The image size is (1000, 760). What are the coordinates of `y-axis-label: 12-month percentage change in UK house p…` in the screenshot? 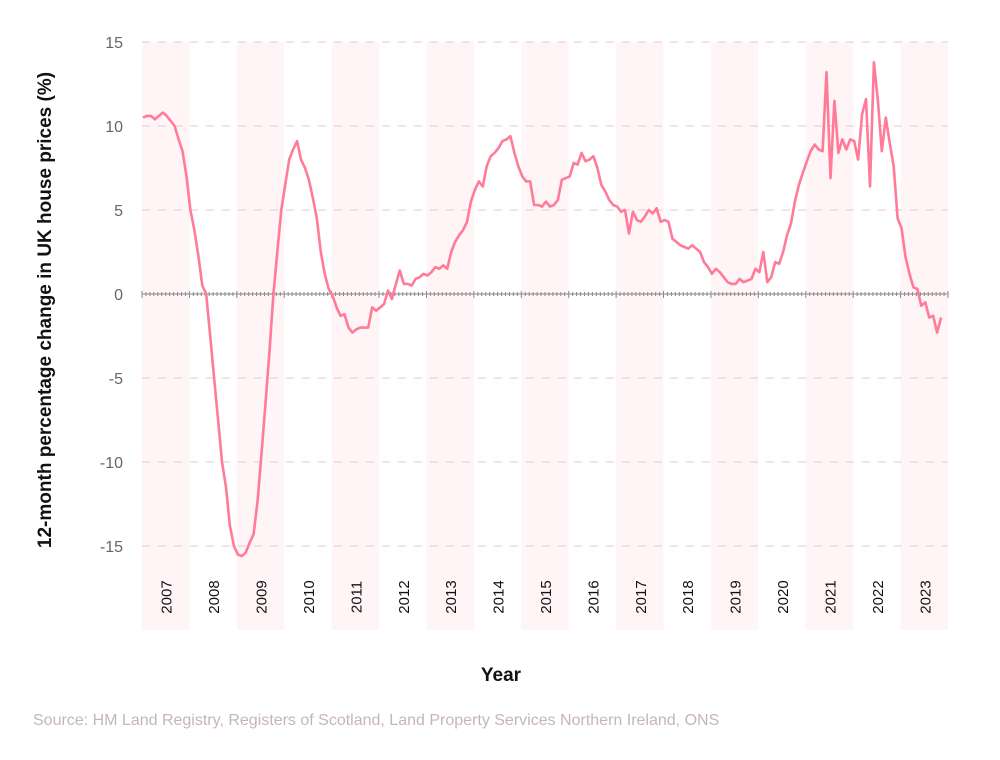 It's located at (45, 310).